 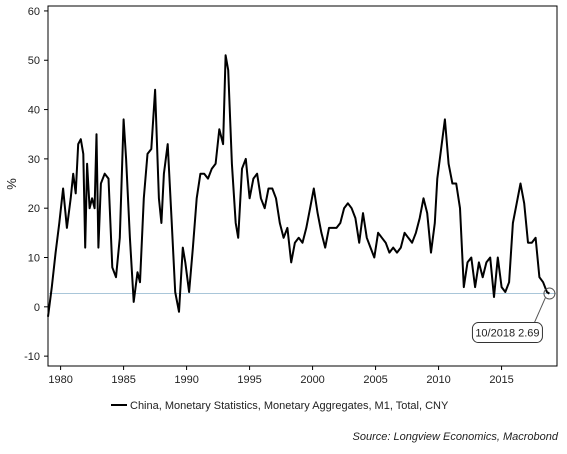 What do you see at coordinates (34, 111) in the screenshot?
I see `y-tick-label: 40` at bounding box center [34, 111].